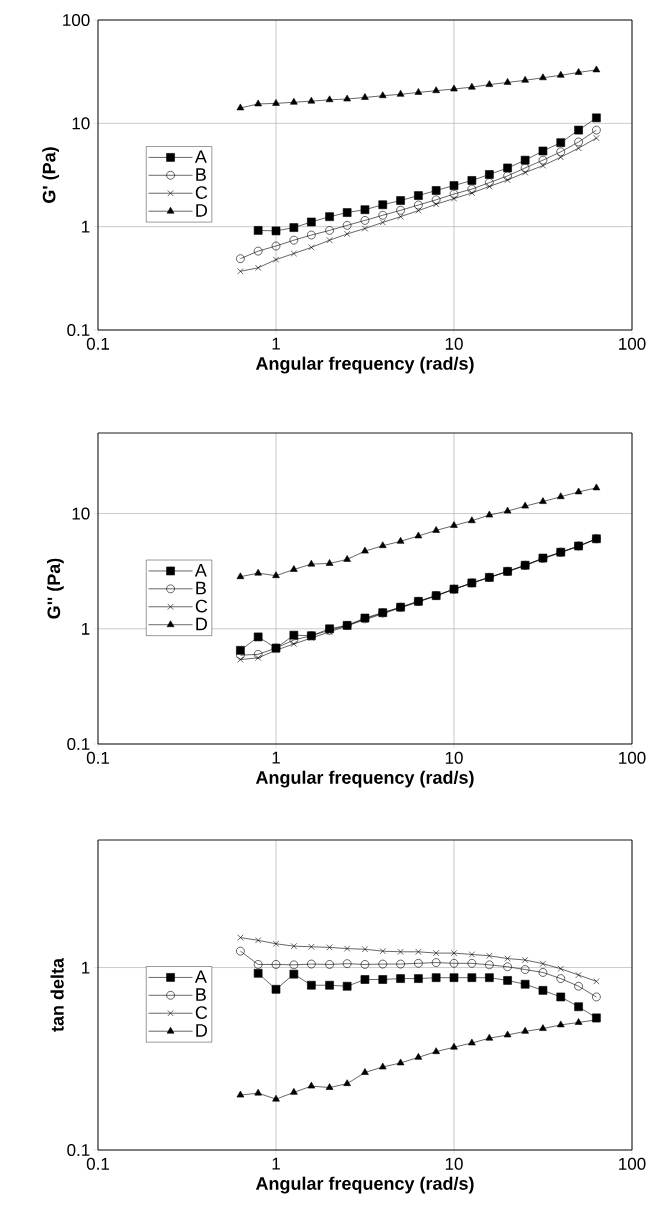 The height and width of the screenshot is (1214, 659). I want to click on y-tick-label: 100, so click(76, 20).